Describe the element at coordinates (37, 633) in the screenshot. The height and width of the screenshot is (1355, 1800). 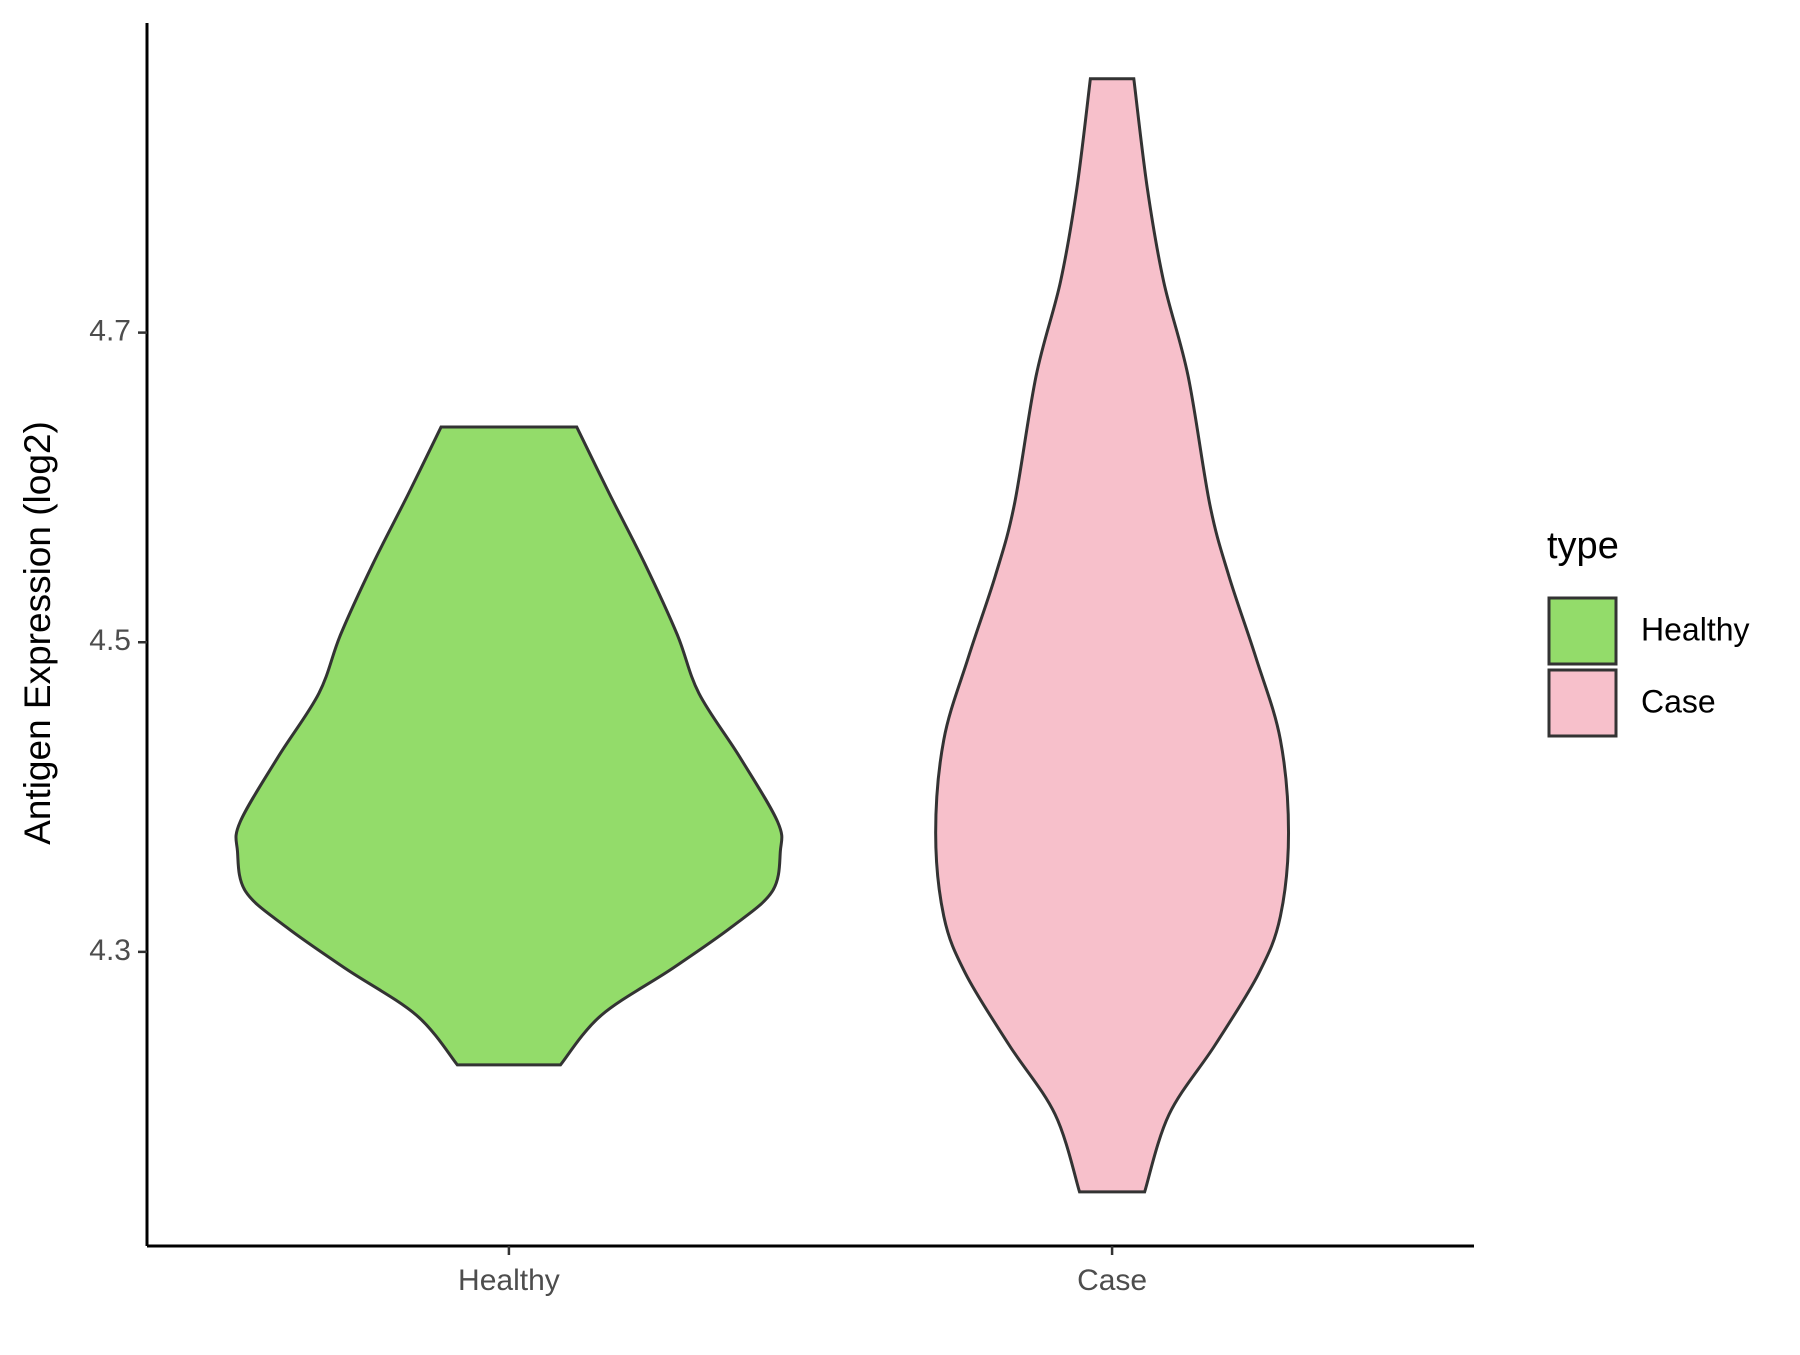
I see `y-axis-title: Antigen Expression (log2)` at that location.